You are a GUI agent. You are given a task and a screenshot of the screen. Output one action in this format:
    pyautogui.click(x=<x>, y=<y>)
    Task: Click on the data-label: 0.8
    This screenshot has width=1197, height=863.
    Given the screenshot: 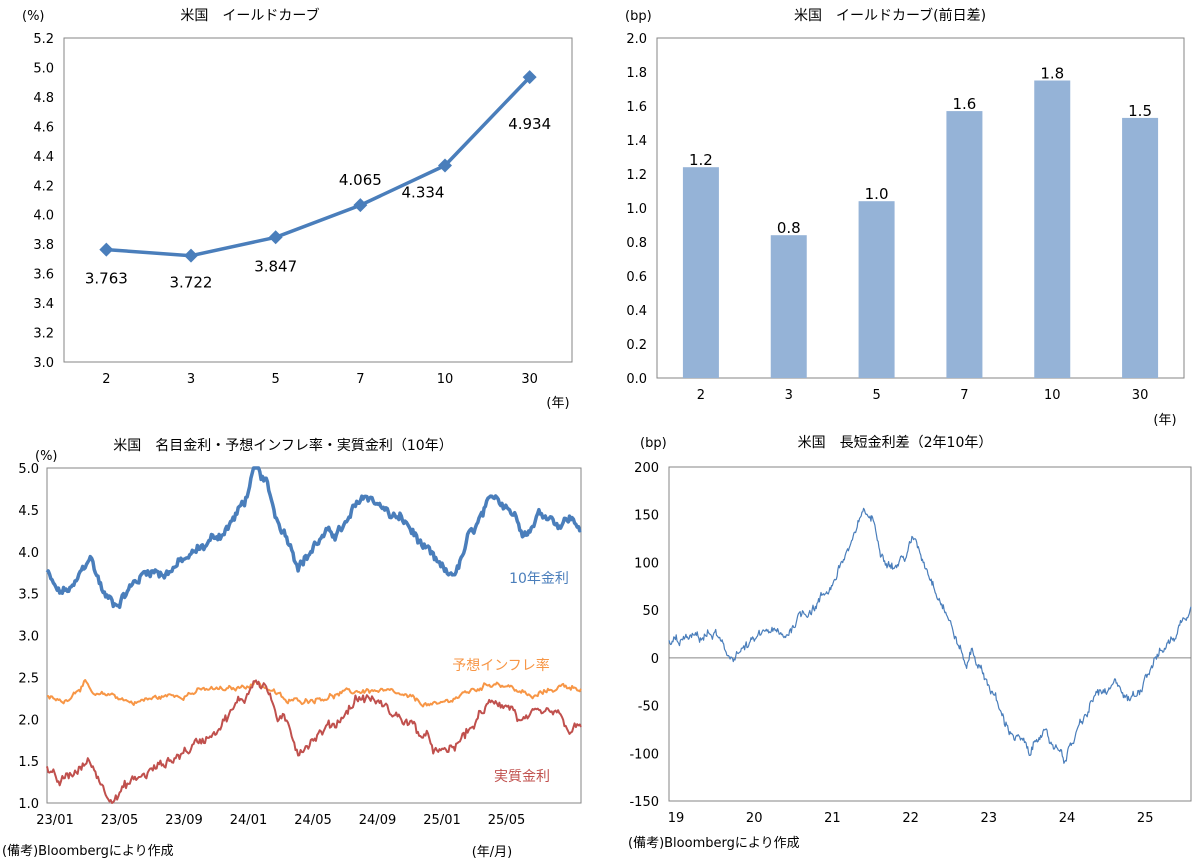 What is the action you would take?
    pyautogui.click(x=789, y=228)
    